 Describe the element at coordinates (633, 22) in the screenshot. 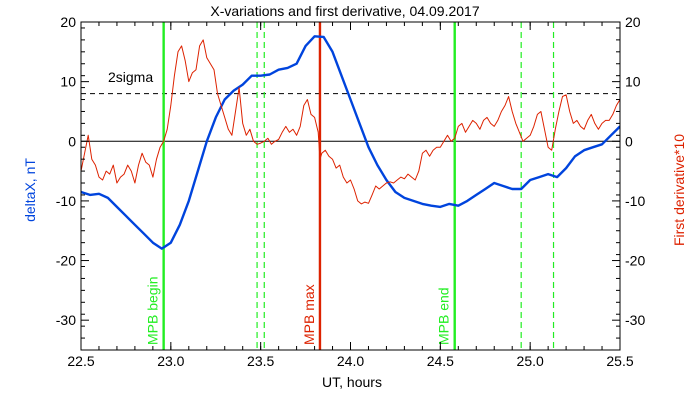

I see `y-tick-label-right: 20` at that location.